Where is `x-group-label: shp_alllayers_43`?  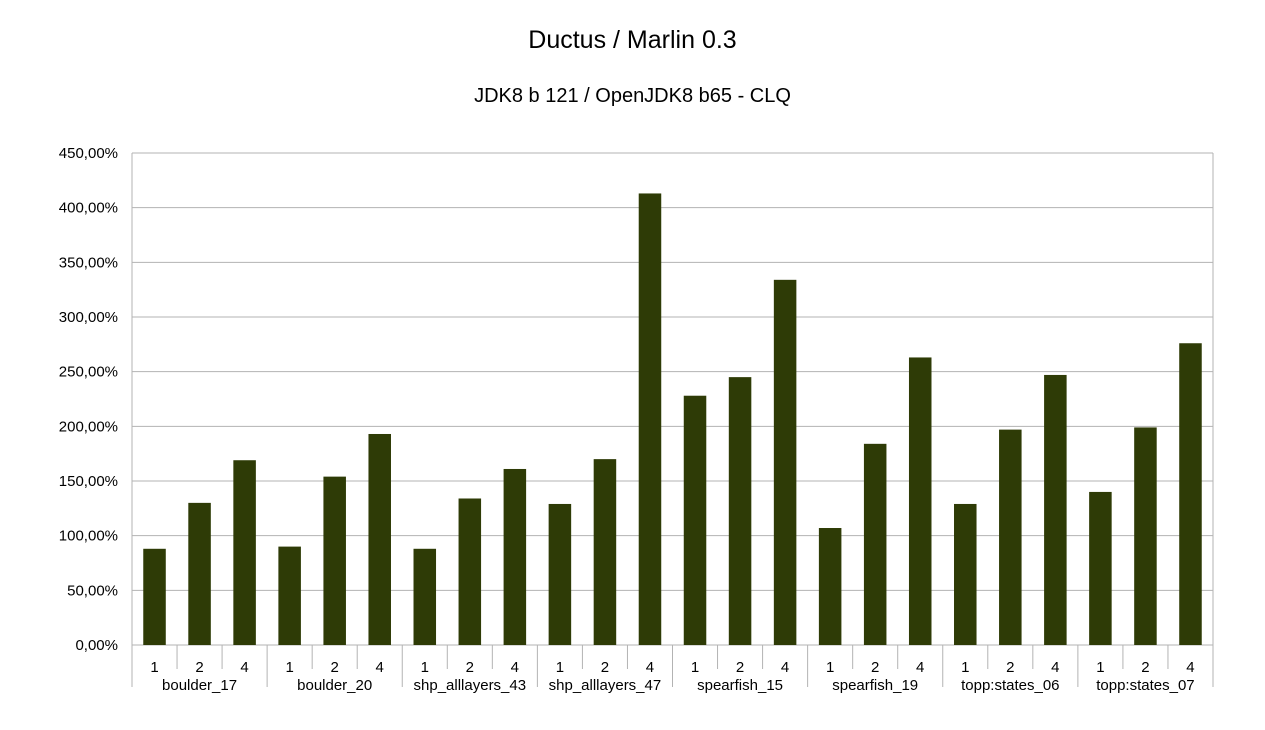 x-group-label: shp_alllayers_43 is located at coordinates (470, 685).